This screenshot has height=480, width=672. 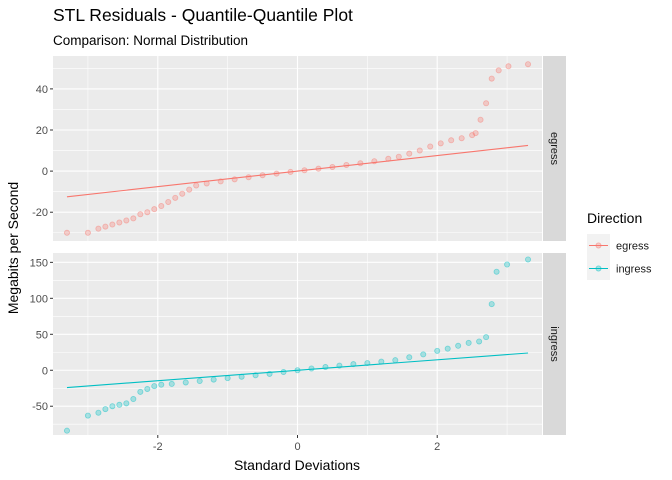 I want to click on x-axis: -2 0 2, so click(x=296, y=444).